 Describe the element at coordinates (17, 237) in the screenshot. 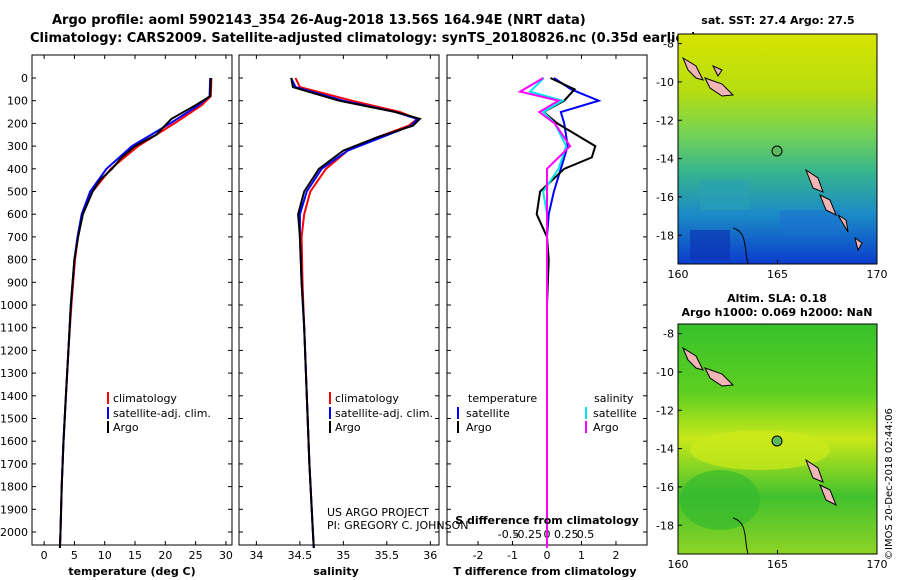

I see `depth-tick-label: 700` at that location.